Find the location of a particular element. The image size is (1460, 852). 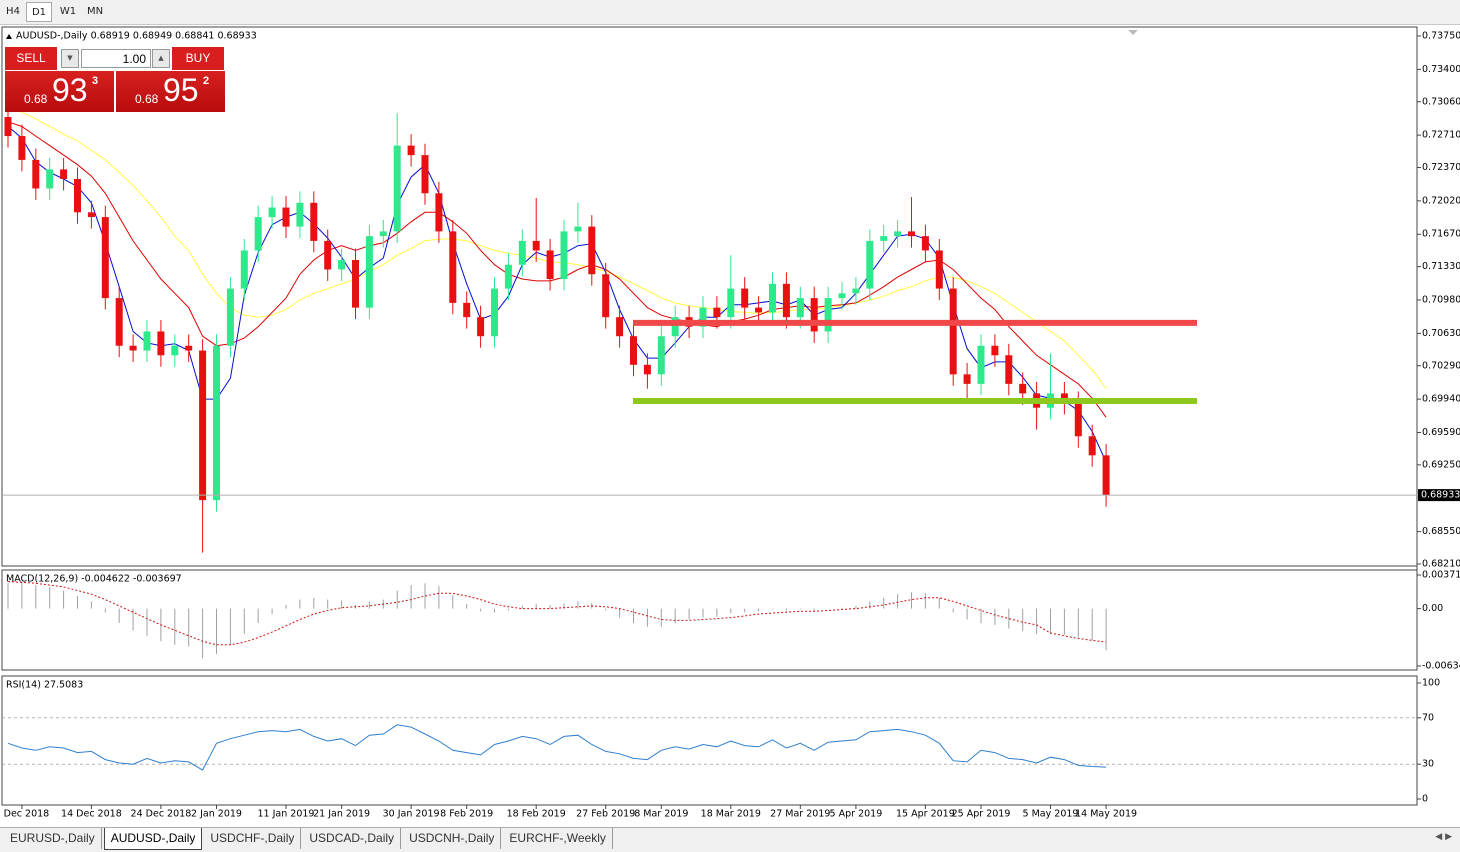

shift-marker is located at coordinates (1133, 32).